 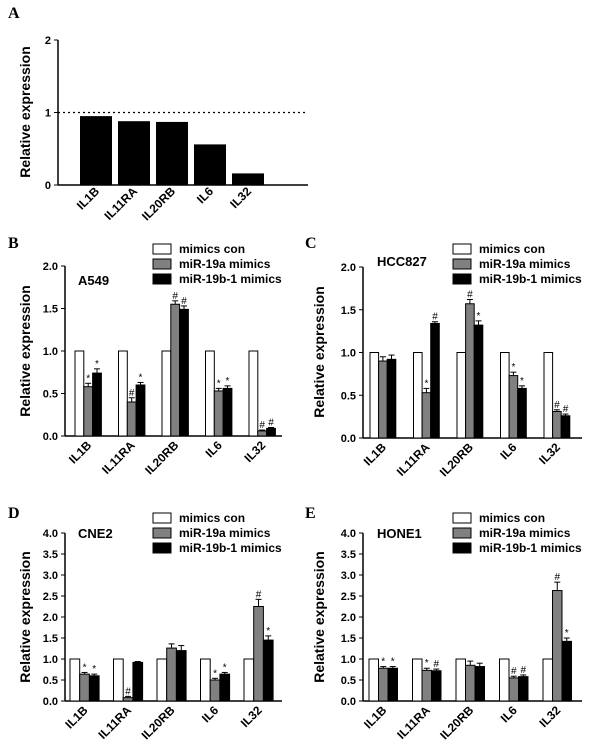 What do you see at coordinates (50, 597) in the screenshot?
I see `y-tick-label: 2.5` at bounding box center [50, 597].